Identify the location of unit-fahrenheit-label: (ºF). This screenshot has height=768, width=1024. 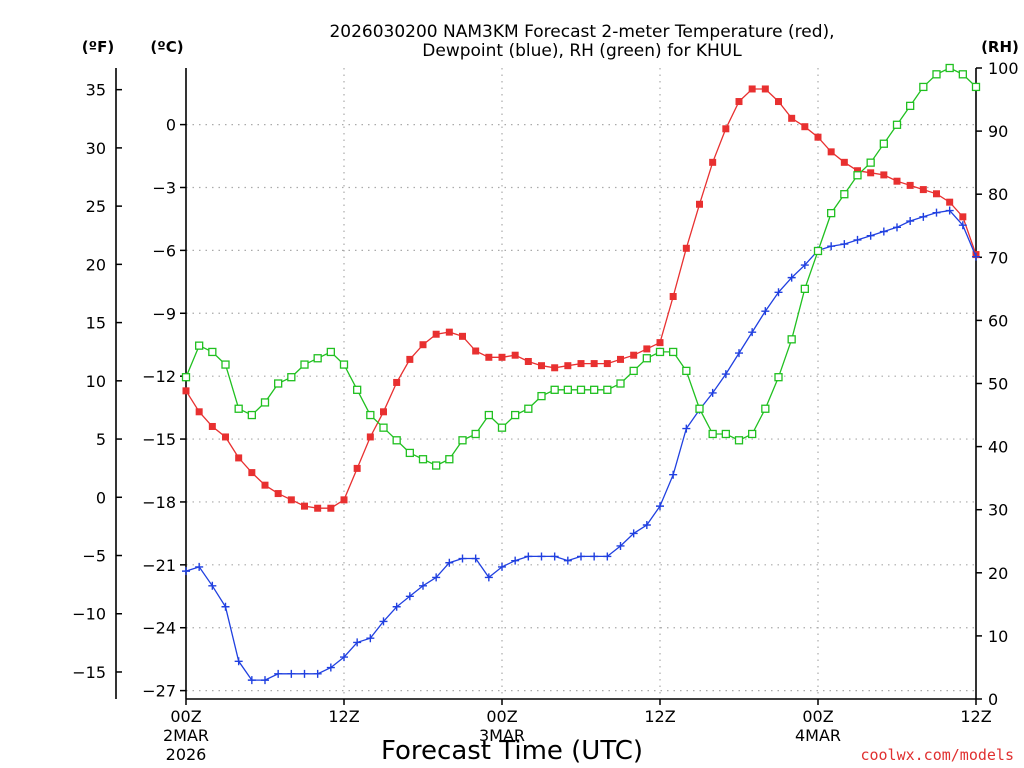
(98, 47).